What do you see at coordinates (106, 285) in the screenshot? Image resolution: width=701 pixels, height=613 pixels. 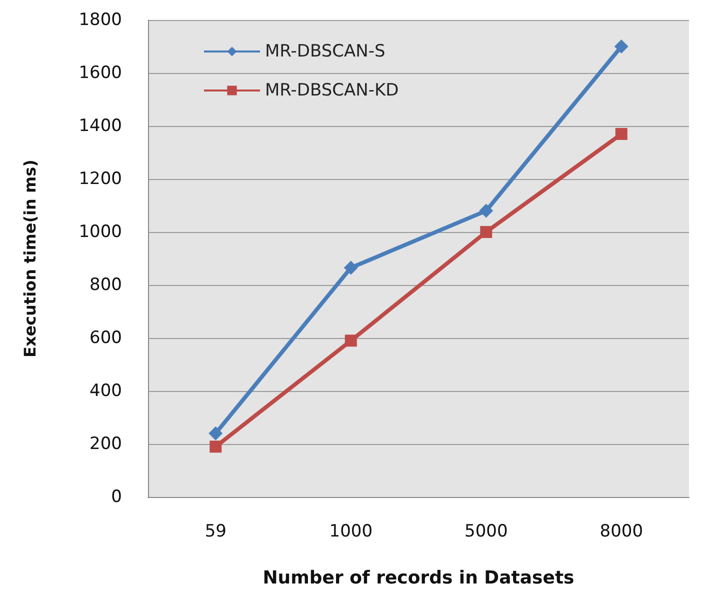 I see `y-tick-label: 800` at bounding box center [106, 285].